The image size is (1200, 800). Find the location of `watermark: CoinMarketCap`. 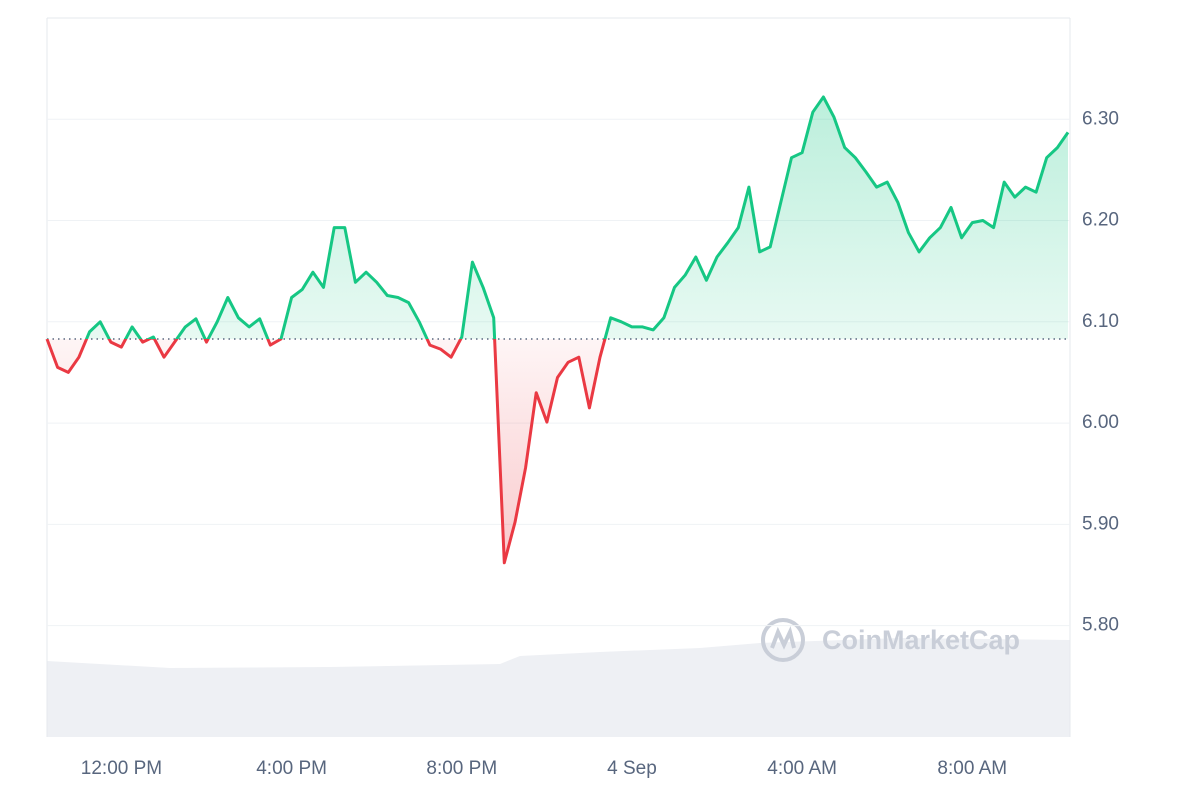

watermark: CoinMarketCap is located at coordinates (921, 640).